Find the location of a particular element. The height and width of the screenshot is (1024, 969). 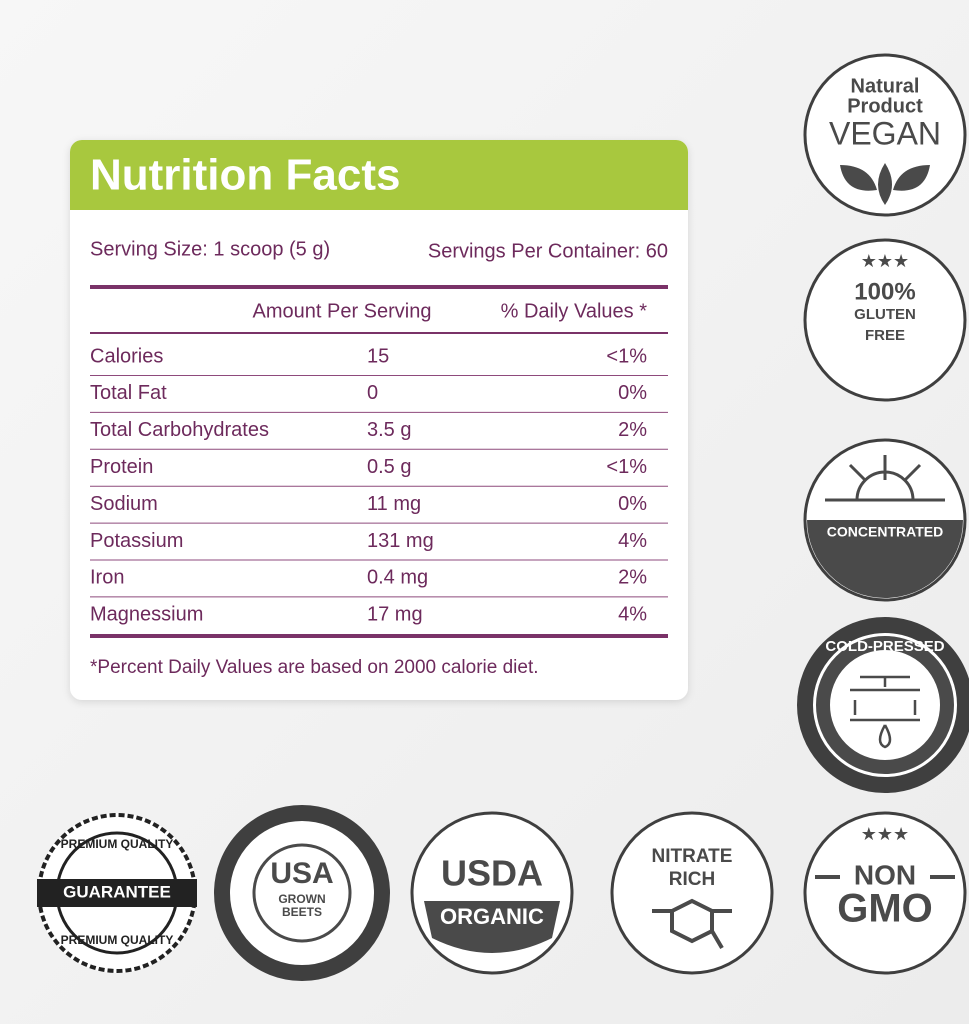

row: Total Carbohydrates 3.5 g 2% is located at coordinates (379, 434).